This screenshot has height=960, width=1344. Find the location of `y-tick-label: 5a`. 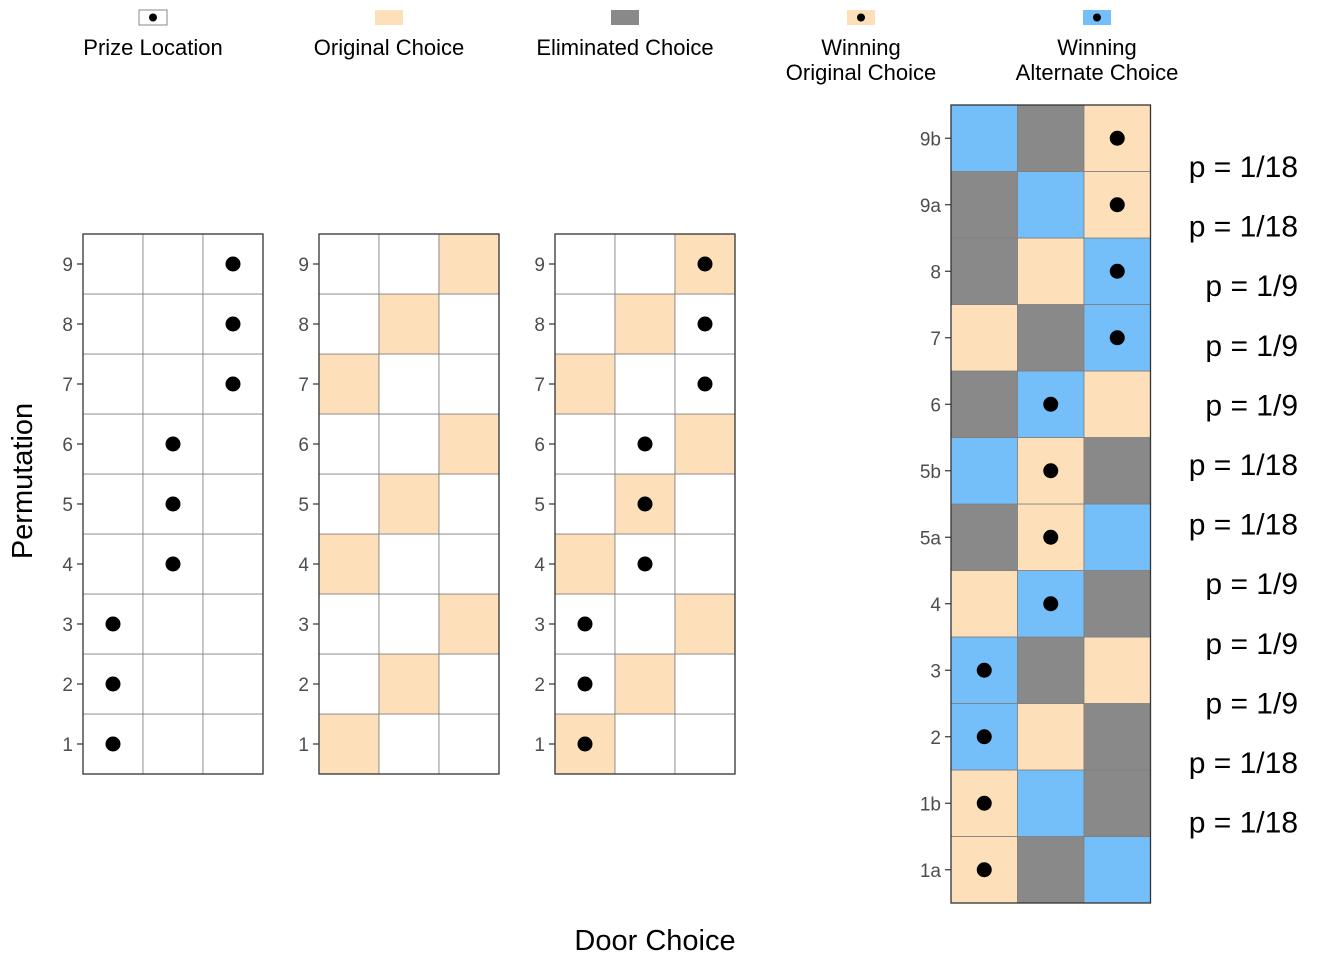

y-tick-label: 5a is located at coordinates (931, 538).